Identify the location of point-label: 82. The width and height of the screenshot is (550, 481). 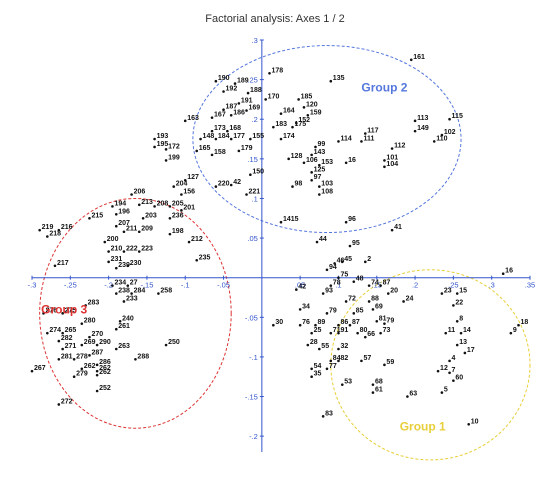
(344, 358).